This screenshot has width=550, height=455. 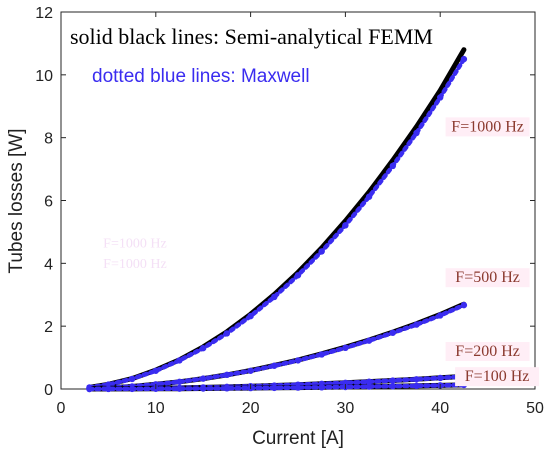 What do you see at coordinates (251, 36) in the screenshot?
I see `legend-entry-femm: solid black lines: Semi-analytical FEMM` at bounding box center [251, 36].